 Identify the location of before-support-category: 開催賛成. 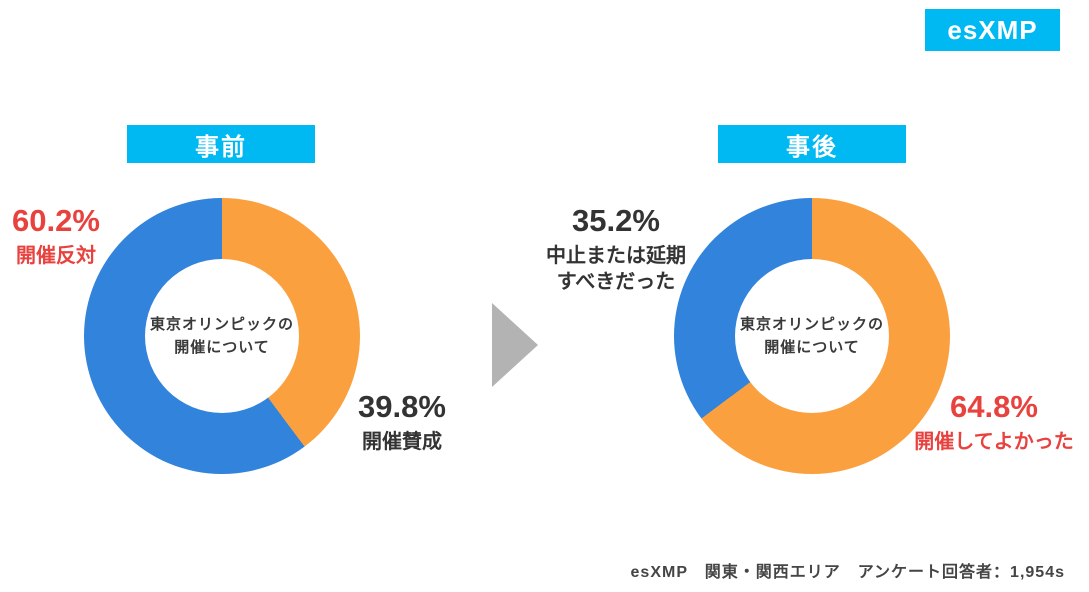
(402, 442).